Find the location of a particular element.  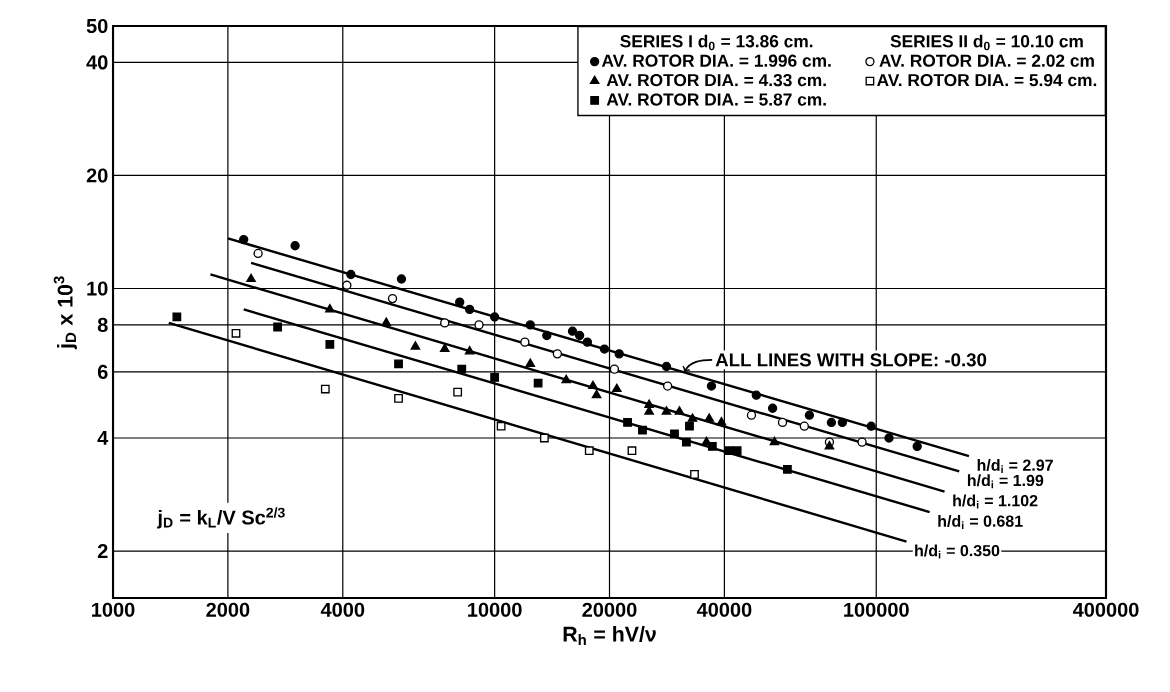

annotation: ALL LINES WITH SLOPE: -0.30 is located at coordinates (851, 360).